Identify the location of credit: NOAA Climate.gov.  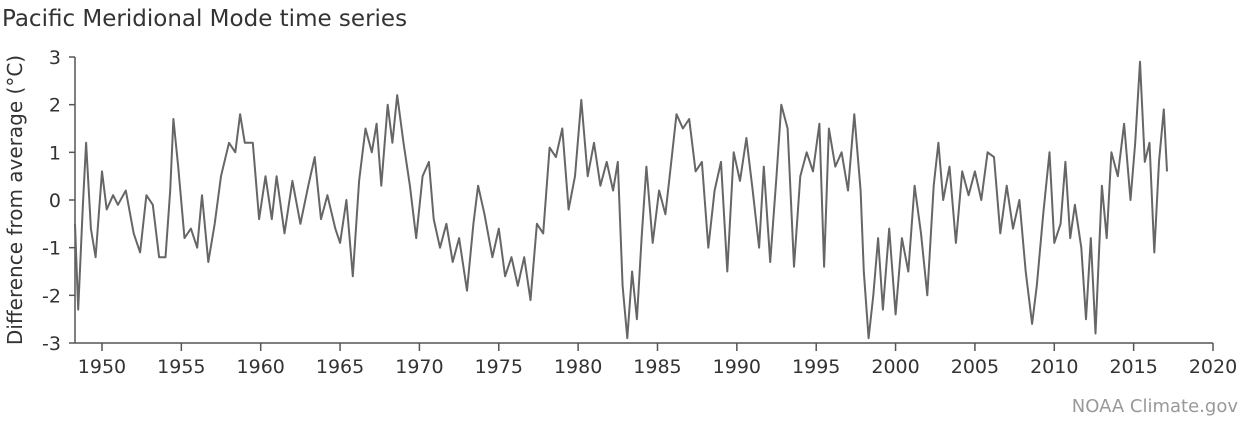
(1155, 406).